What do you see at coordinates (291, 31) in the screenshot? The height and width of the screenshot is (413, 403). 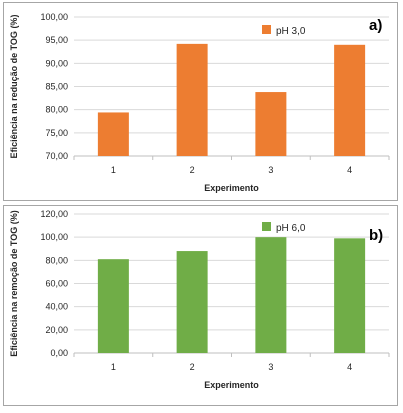 I see `legend-label: pH 3,0` at bounding box center [291, 31].